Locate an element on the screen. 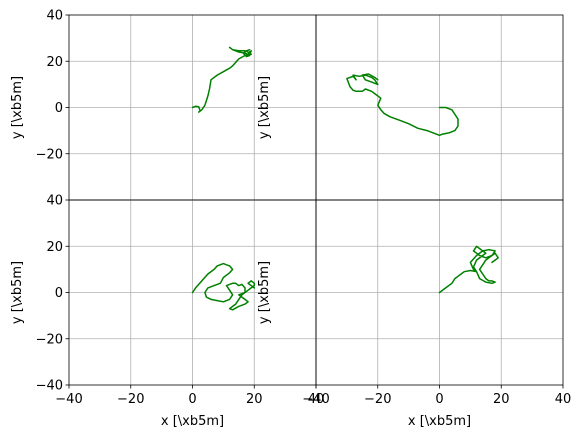 This screenshot has height=438, width=583. x-tick-label: 40 is located at coordinates (563, 399).